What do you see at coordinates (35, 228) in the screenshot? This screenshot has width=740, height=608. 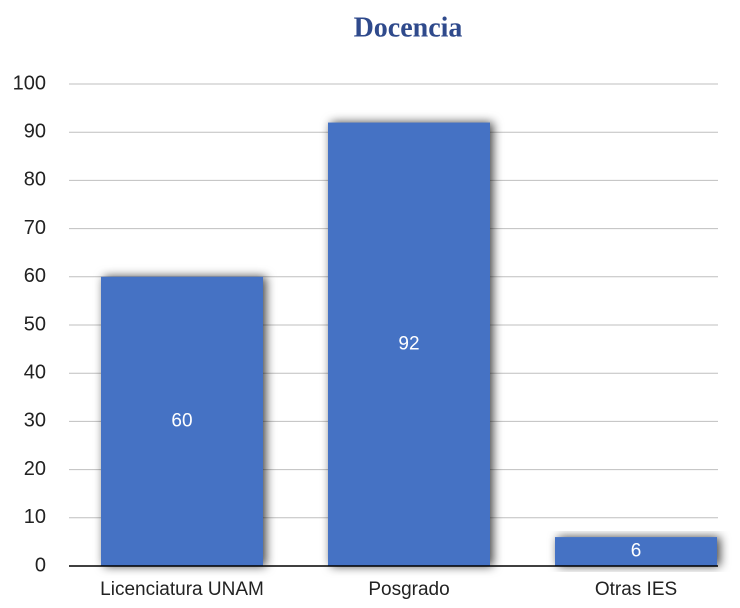 I see `y-tick-label: 70` at bounding box center [35, 228].